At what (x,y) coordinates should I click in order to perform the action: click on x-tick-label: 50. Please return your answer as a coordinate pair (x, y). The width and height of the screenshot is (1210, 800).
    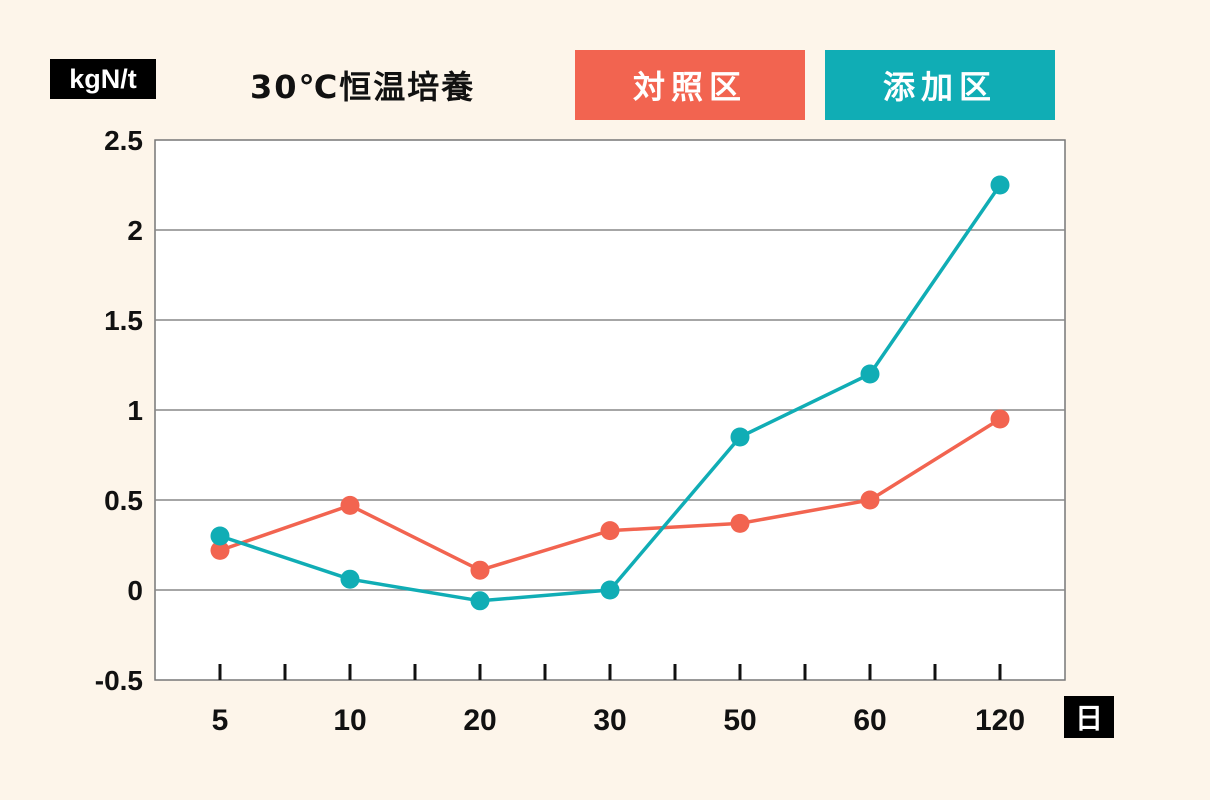
    Looking at the image, I should click on (739, 720).